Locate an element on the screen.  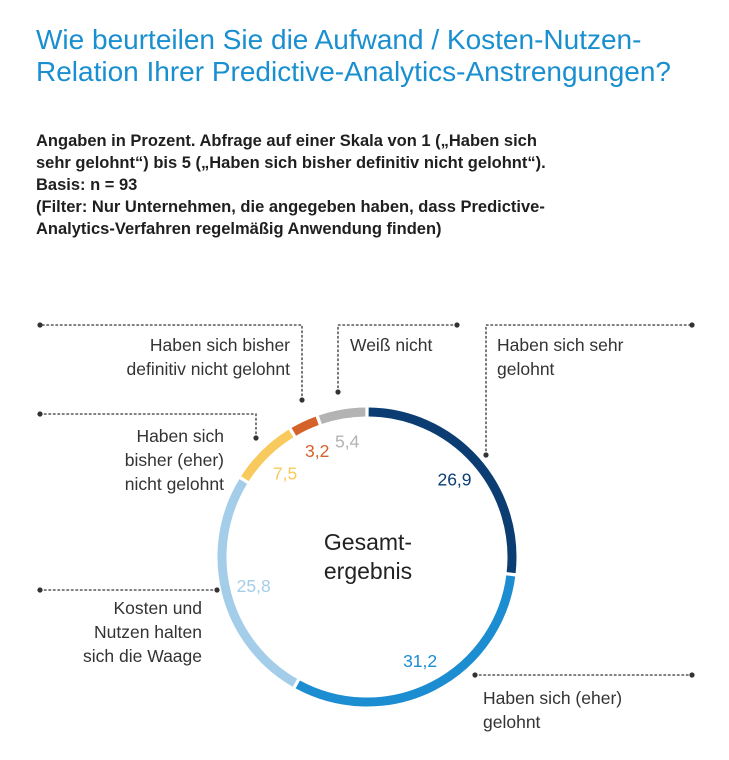
donut-slice-definitiv-nicht-gelohnt is located at coordinates (305, 426).